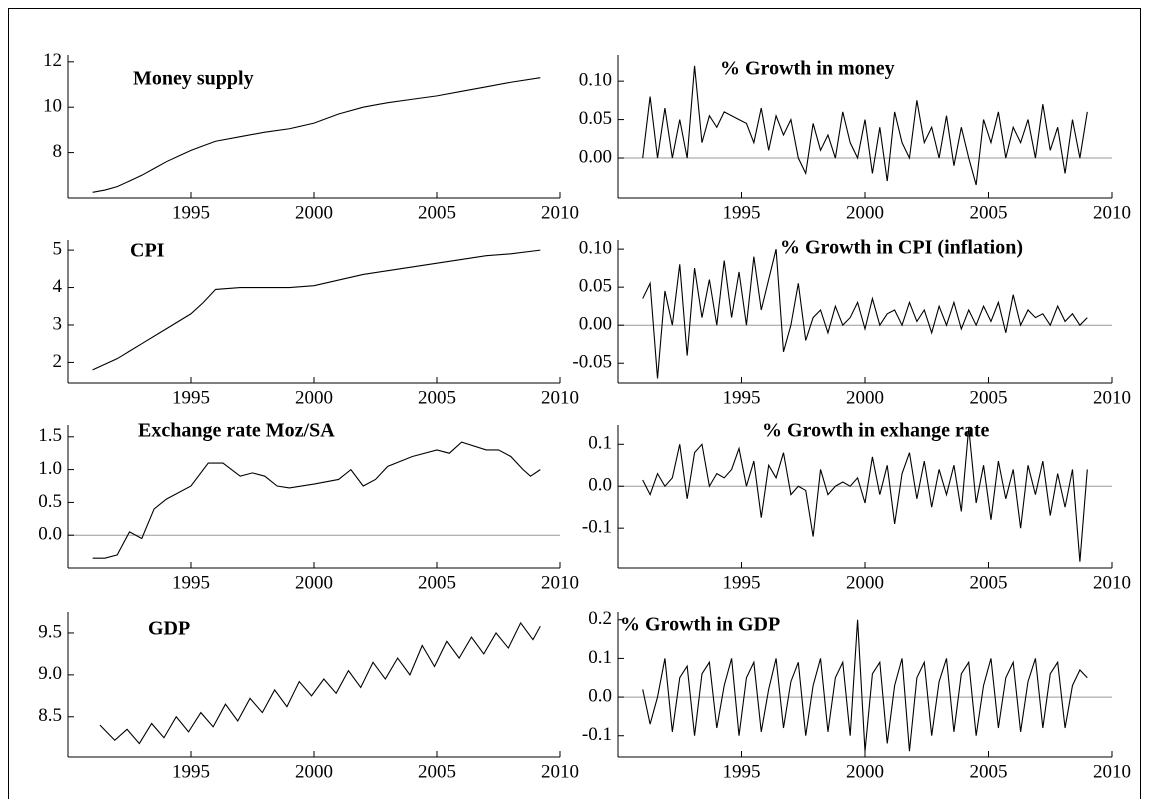 The height and width of the screenshot is (799, 1149). What do you see at coordinates (147, 251) in the screenshot?
I see `panel-title: CPI` at bounding box center [147, 251].